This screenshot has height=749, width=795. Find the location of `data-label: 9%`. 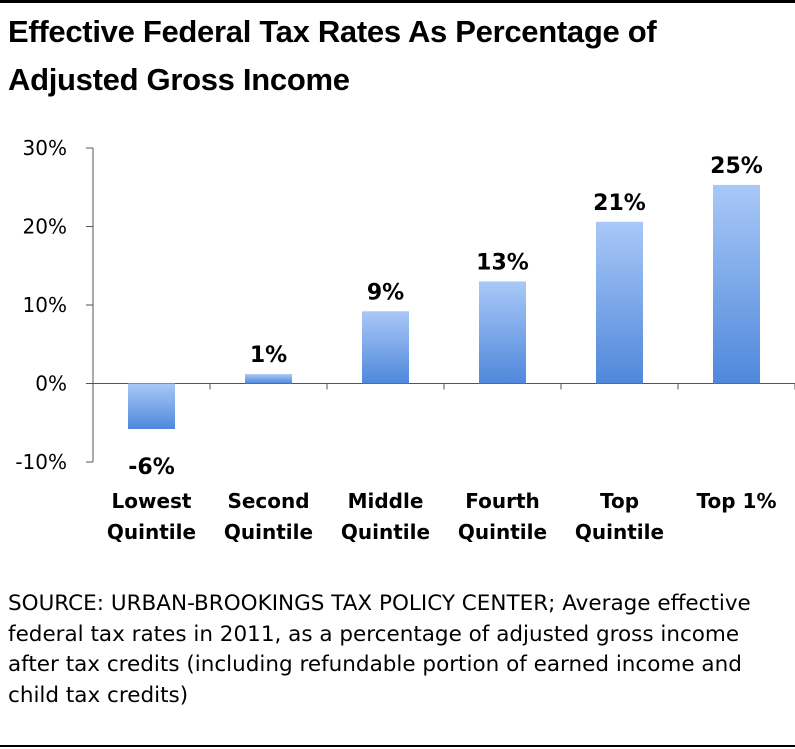

data-label: 9% is located at coordinates (385, 292).